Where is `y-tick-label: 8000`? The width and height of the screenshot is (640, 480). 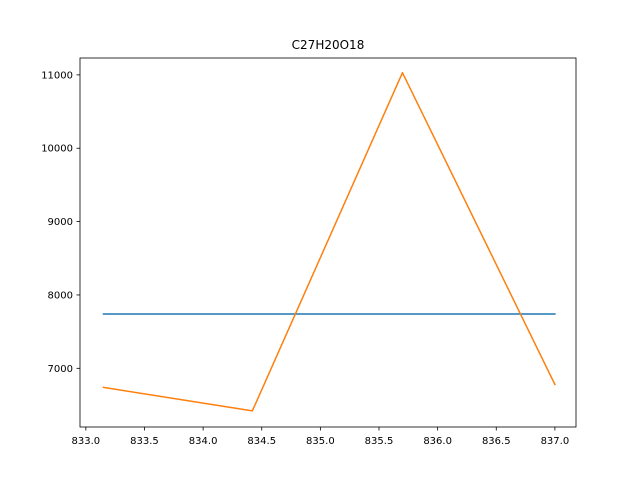 y-tick-label: 8000 is located at coordinates (60, 295).